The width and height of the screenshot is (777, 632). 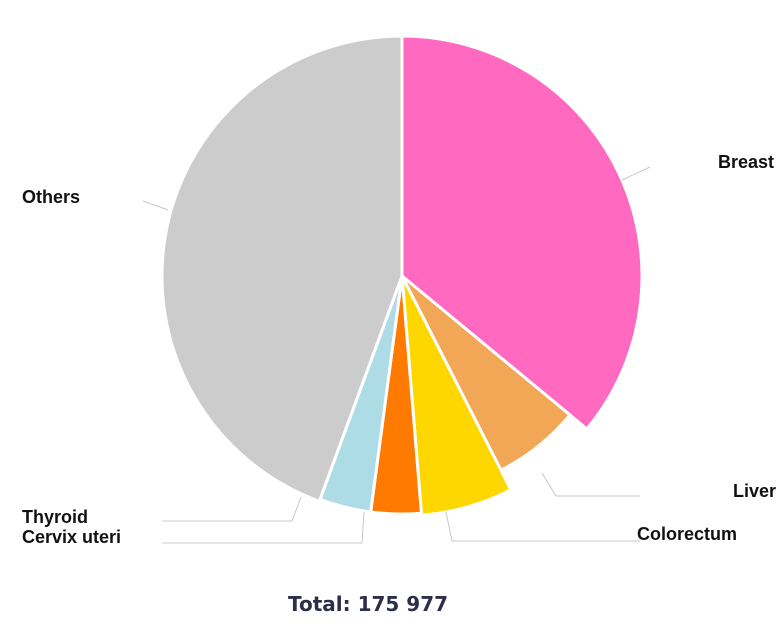 I want to click on leader-line-cervix-uteri, so click(x=263, y=527).